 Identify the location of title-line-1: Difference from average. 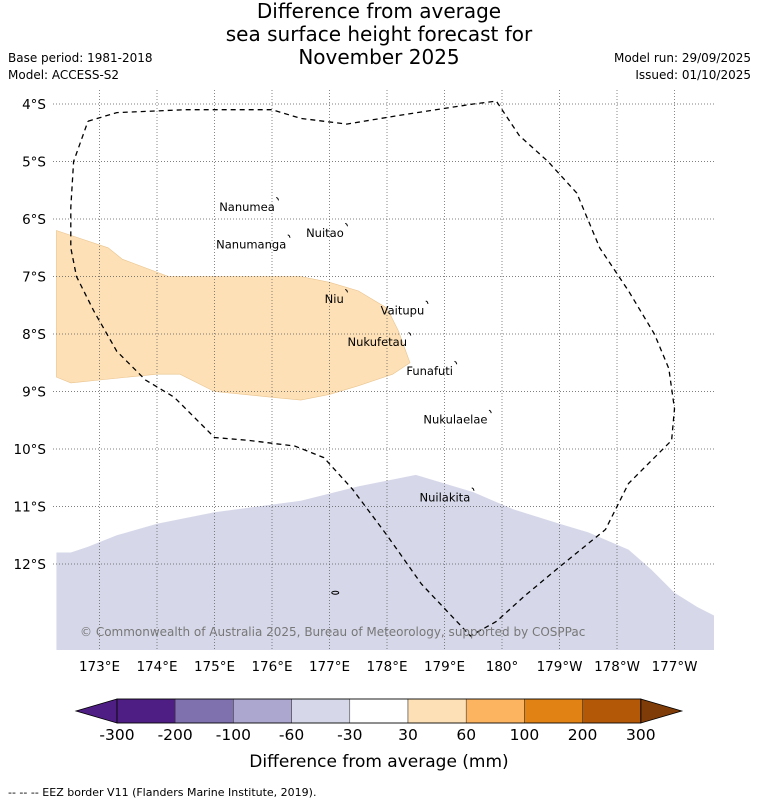
(379, 11).